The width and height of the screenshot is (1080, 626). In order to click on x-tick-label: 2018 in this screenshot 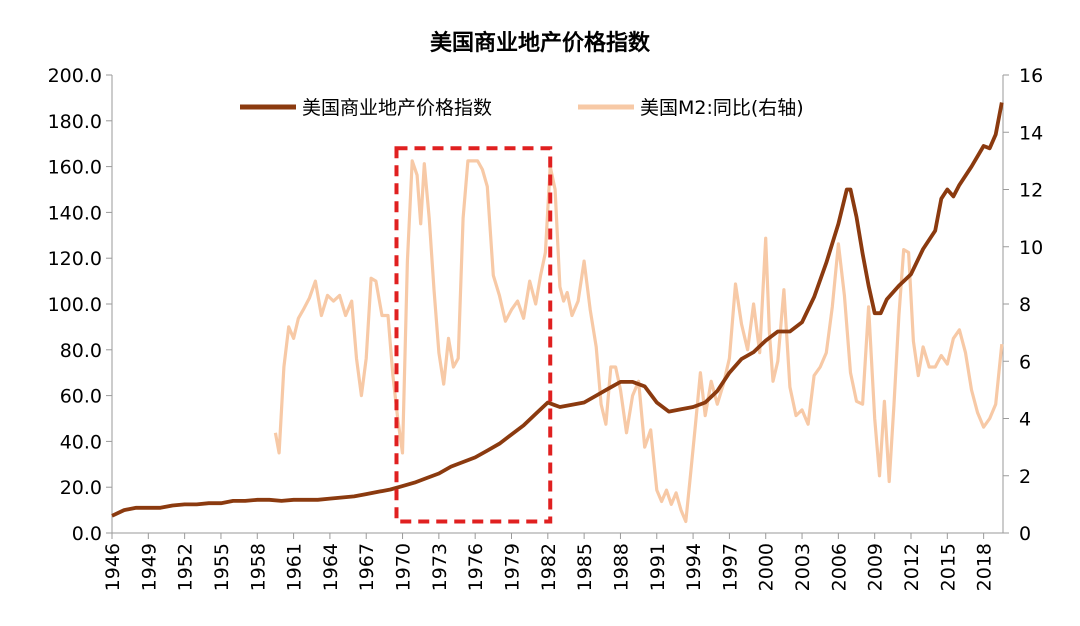, I will do `click(985, 567)`.